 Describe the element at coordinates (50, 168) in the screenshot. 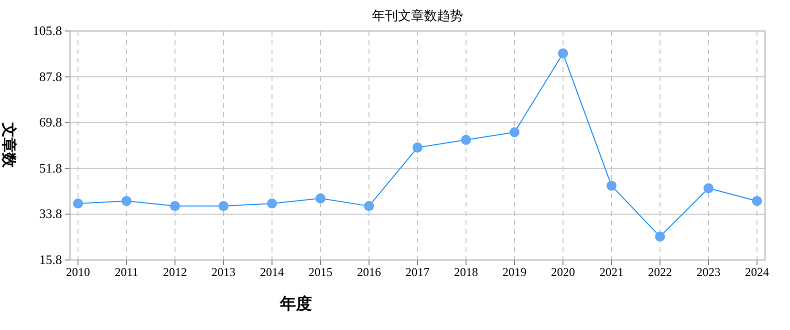

I see `y-tick-label: 51.8` at that location.